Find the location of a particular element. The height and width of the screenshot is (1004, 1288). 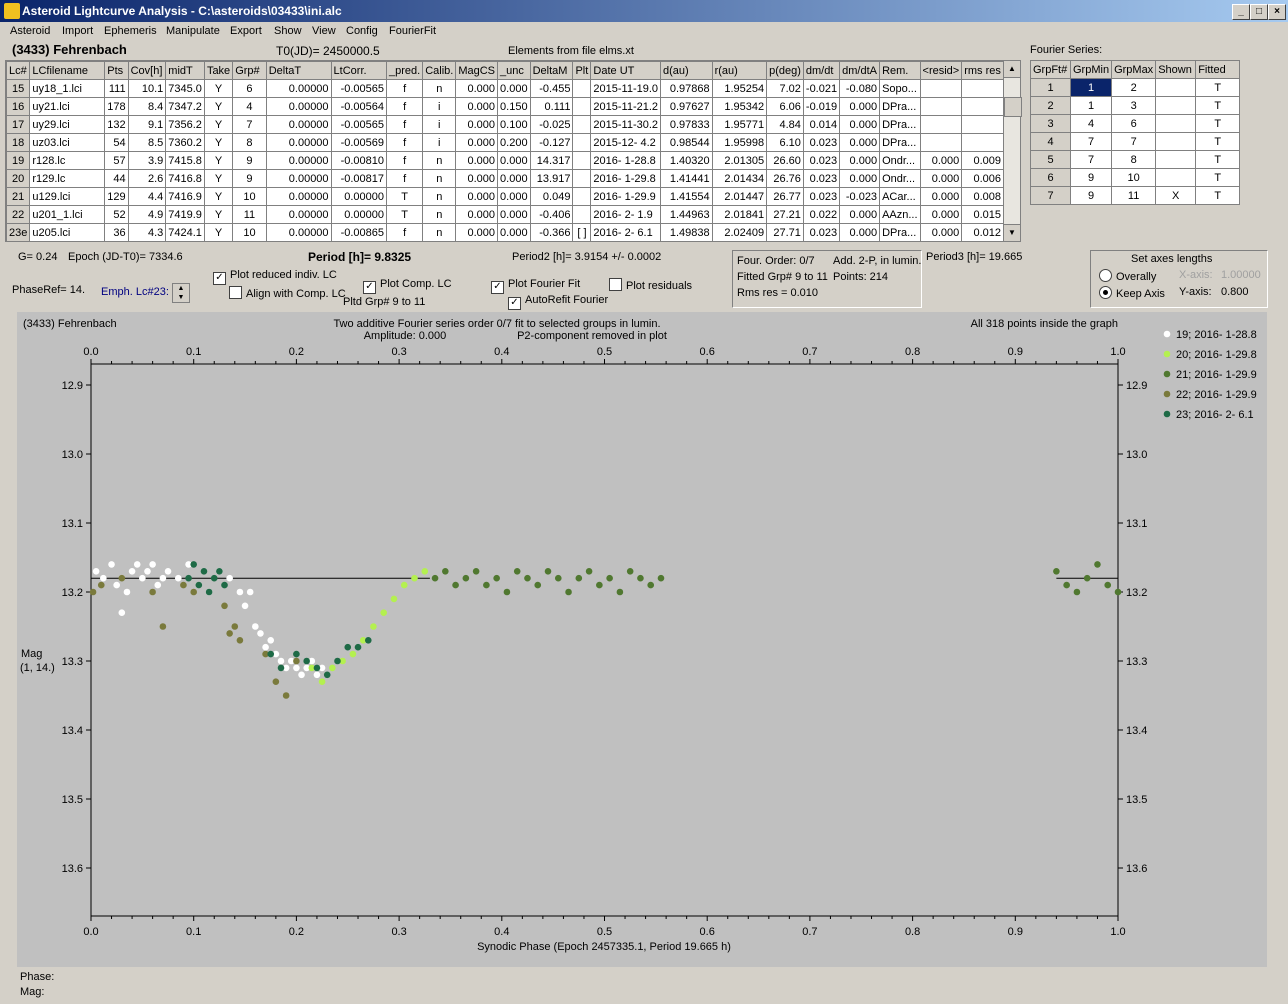

menu-fourierfit: FourierFit is located at coordinates (413, 31).